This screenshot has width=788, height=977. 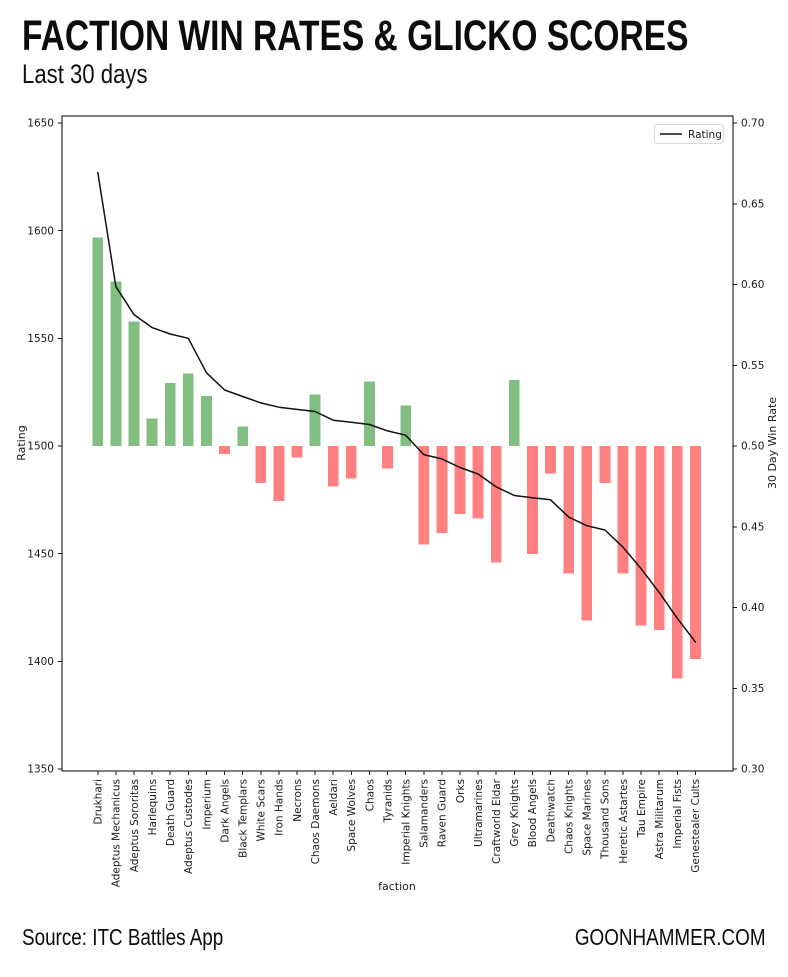 I want to click on left-tick-label: 1550, so click(x=40, y=339).